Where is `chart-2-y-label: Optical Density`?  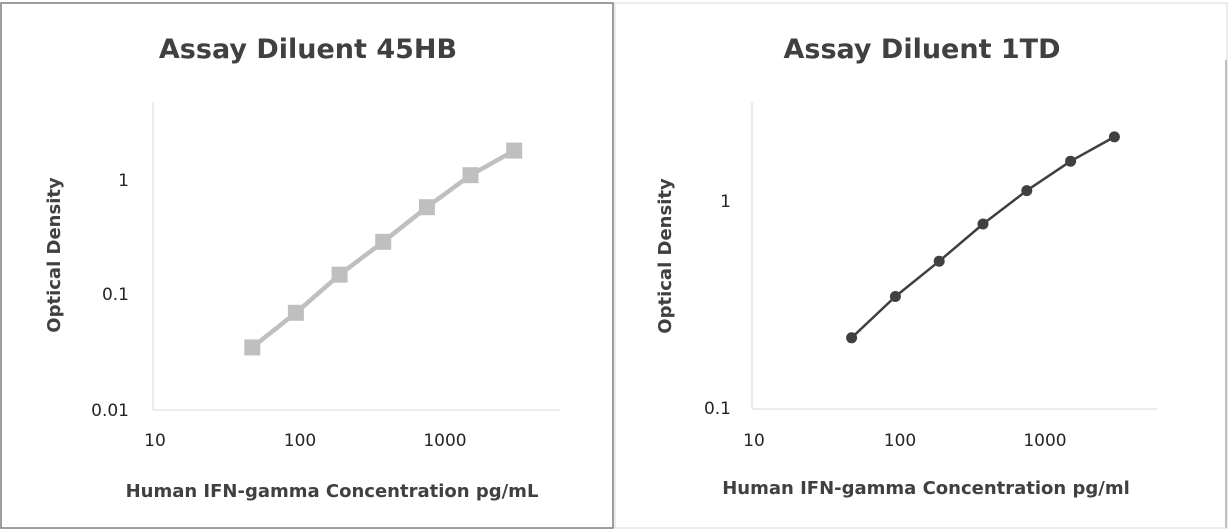
chart-2-y-label: Optical Density is located at coordinates (665, 256).